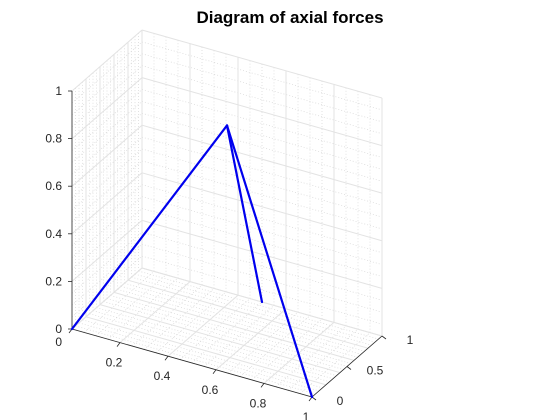  What do you see at coordinates (306, 415) in the screenshot?
I see `x-tick-label: 1` at bounding box center [306, 415].